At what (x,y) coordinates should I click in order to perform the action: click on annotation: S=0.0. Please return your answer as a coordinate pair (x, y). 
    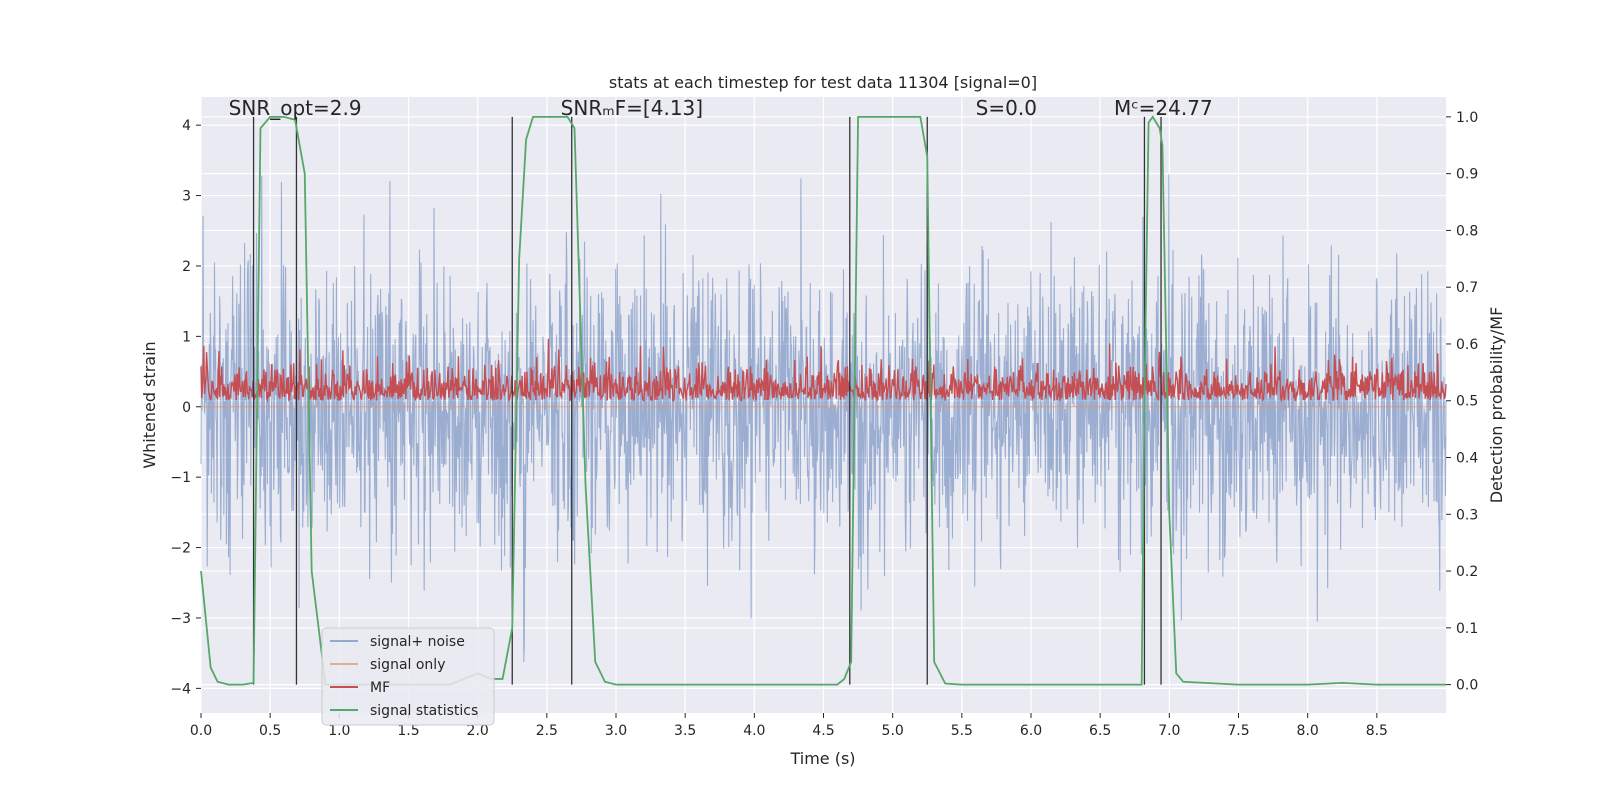
    Looking at the image, I should click on (1006, 108).